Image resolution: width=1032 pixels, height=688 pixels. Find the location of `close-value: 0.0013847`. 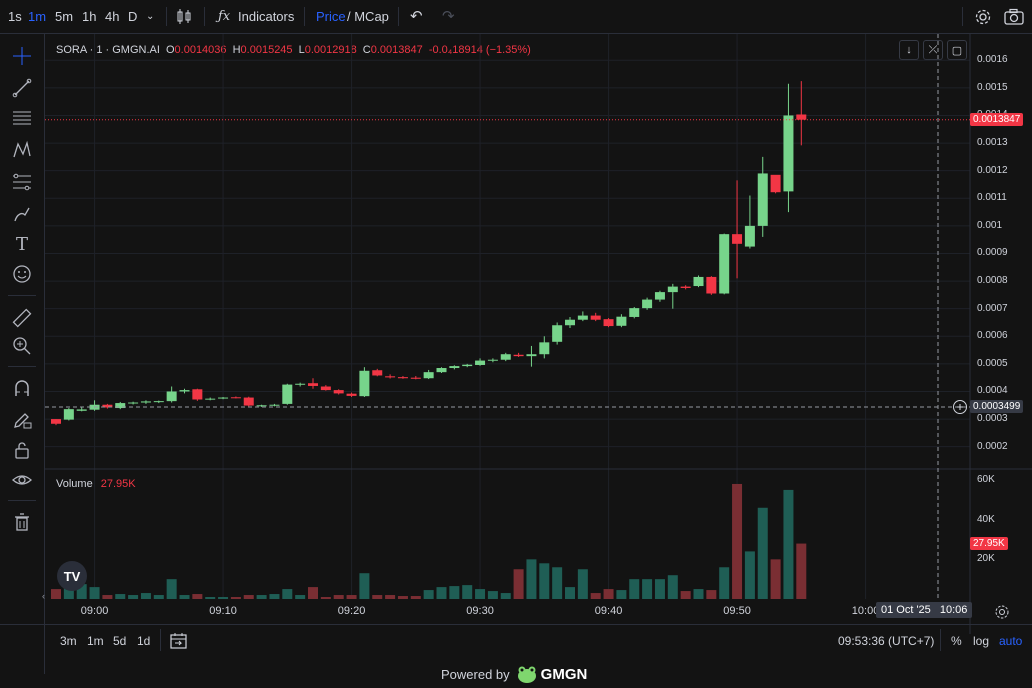

close-value: 0.0013847 is located at coordinates (396, 50).